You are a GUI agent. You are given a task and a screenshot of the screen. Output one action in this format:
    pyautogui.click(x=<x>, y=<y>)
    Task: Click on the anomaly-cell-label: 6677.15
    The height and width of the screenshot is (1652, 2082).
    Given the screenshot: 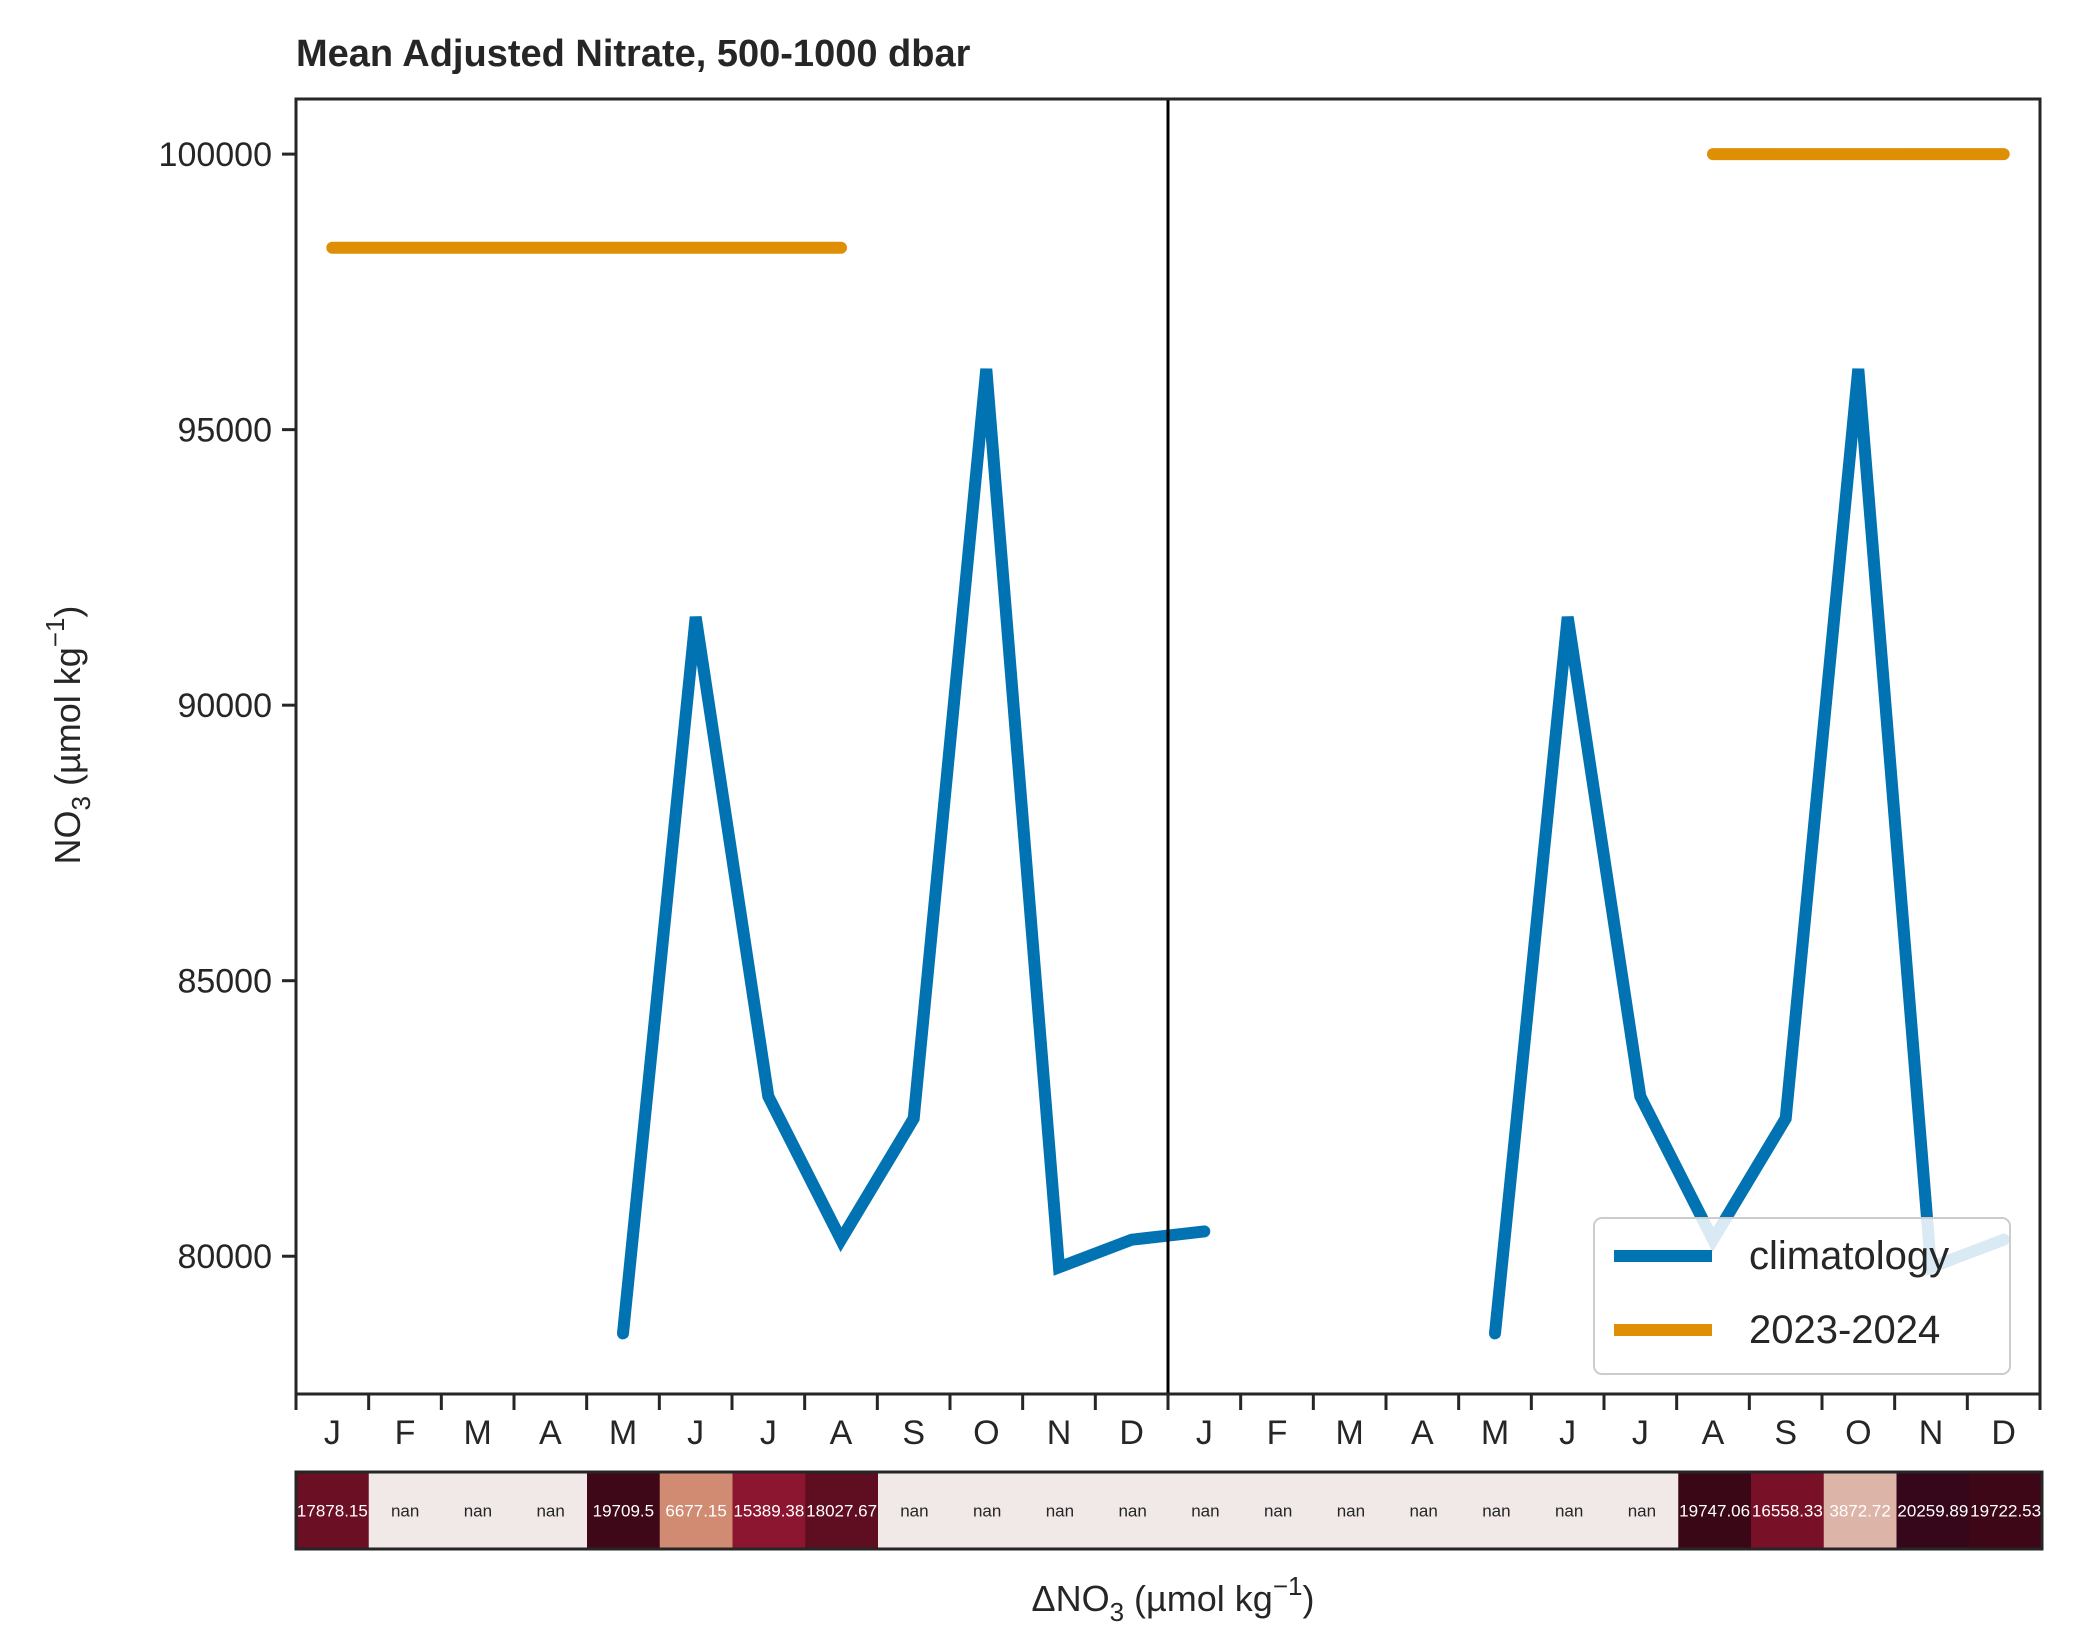 What is the action you would take?
    pyautogui.click(x=695, y=1511)
    